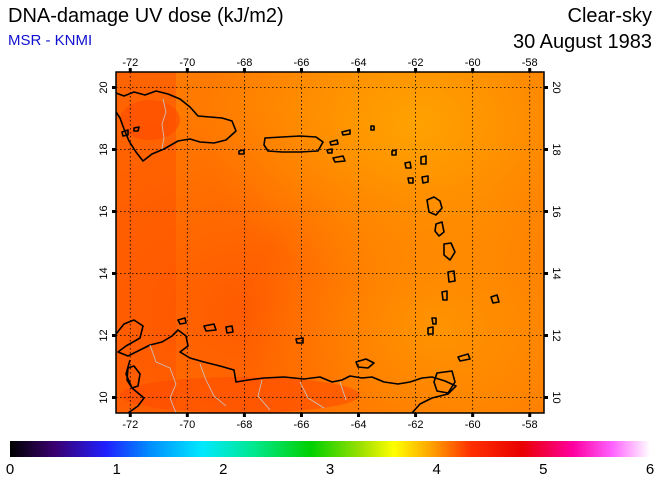 This screenshot has width=660, height=480. I want to click on coast-venezuela, so click(286, 366).